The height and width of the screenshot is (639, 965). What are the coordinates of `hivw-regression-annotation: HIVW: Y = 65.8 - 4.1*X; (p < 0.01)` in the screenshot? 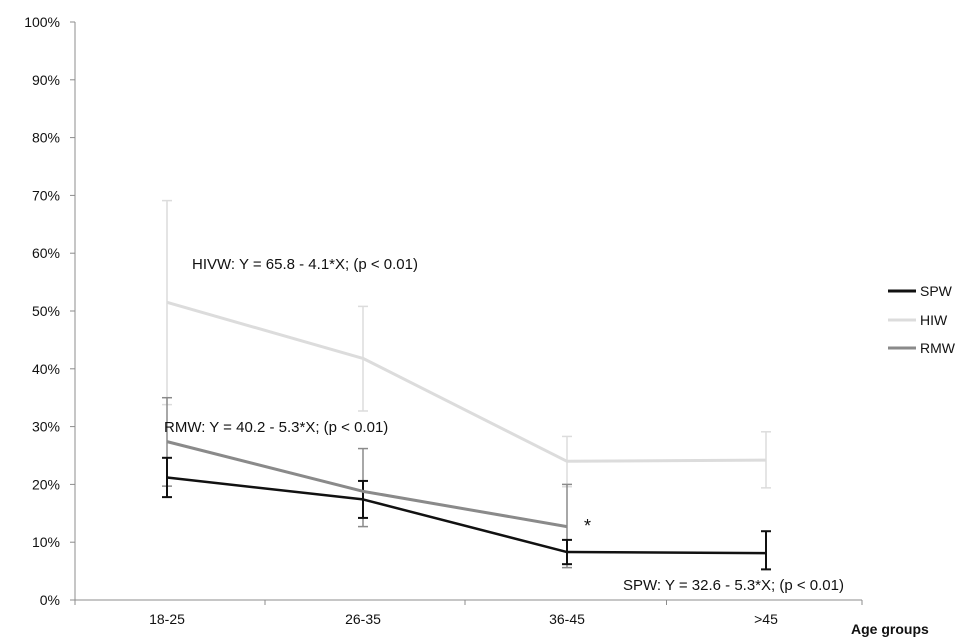 It's located at (305, 264).